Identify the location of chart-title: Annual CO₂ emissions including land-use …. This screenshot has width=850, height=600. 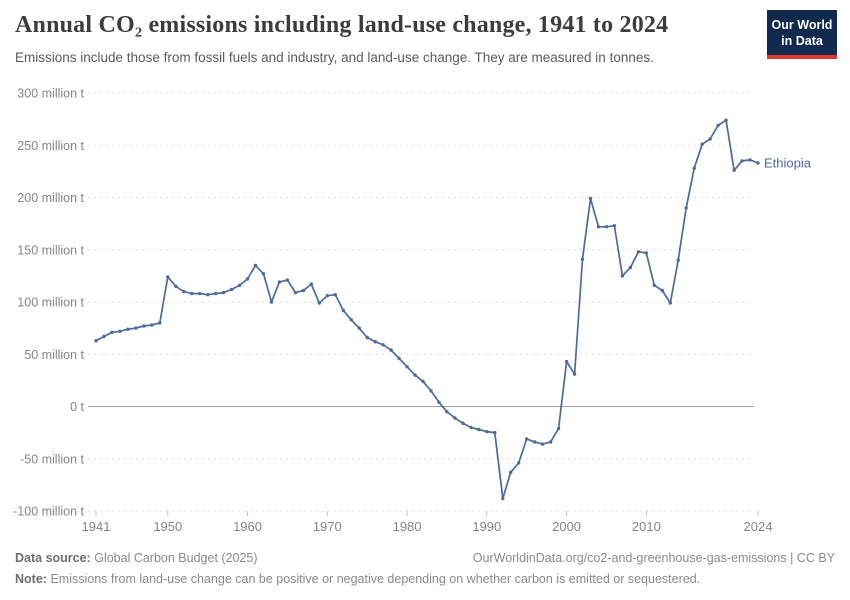
(342, 25).